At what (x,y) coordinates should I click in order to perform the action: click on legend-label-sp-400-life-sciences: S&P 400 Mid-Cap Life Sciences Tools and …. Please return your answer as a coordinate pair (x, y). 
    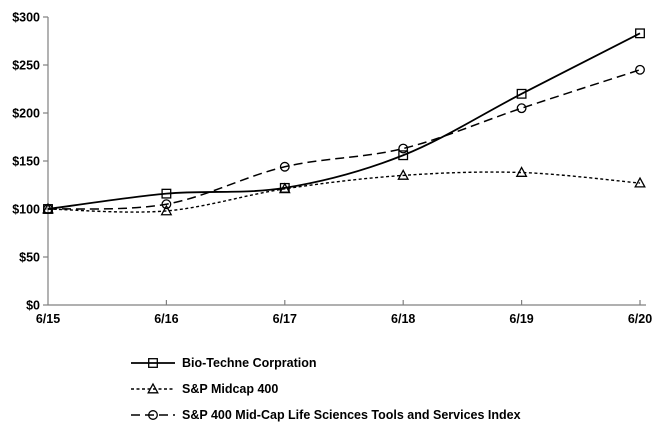
    Looking at the image, I should click on (351, 414).